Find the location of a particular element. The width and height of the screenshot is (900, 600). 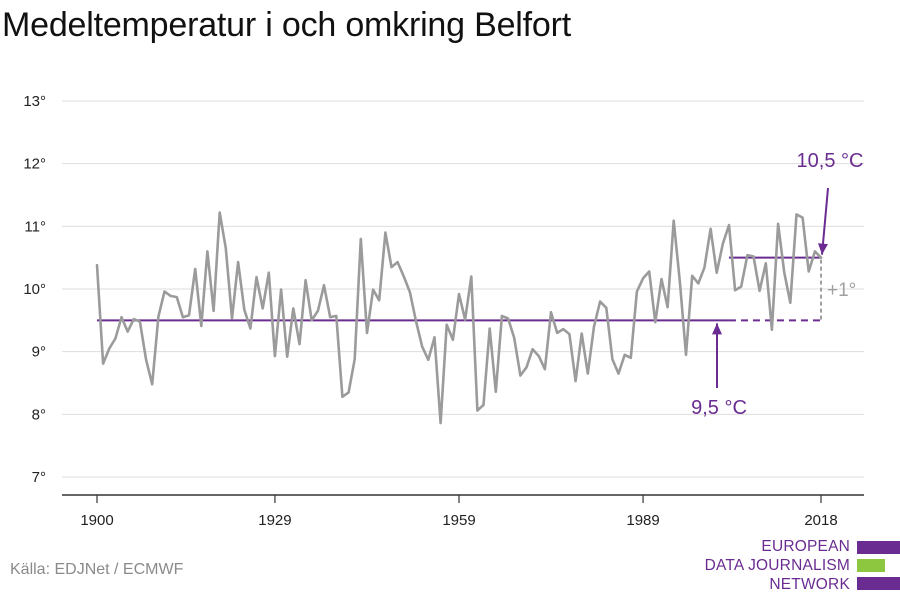

edjnet-logo: EUROPEAN DATA JOURNALISM NETWORK is located at coordinates (800, 569).